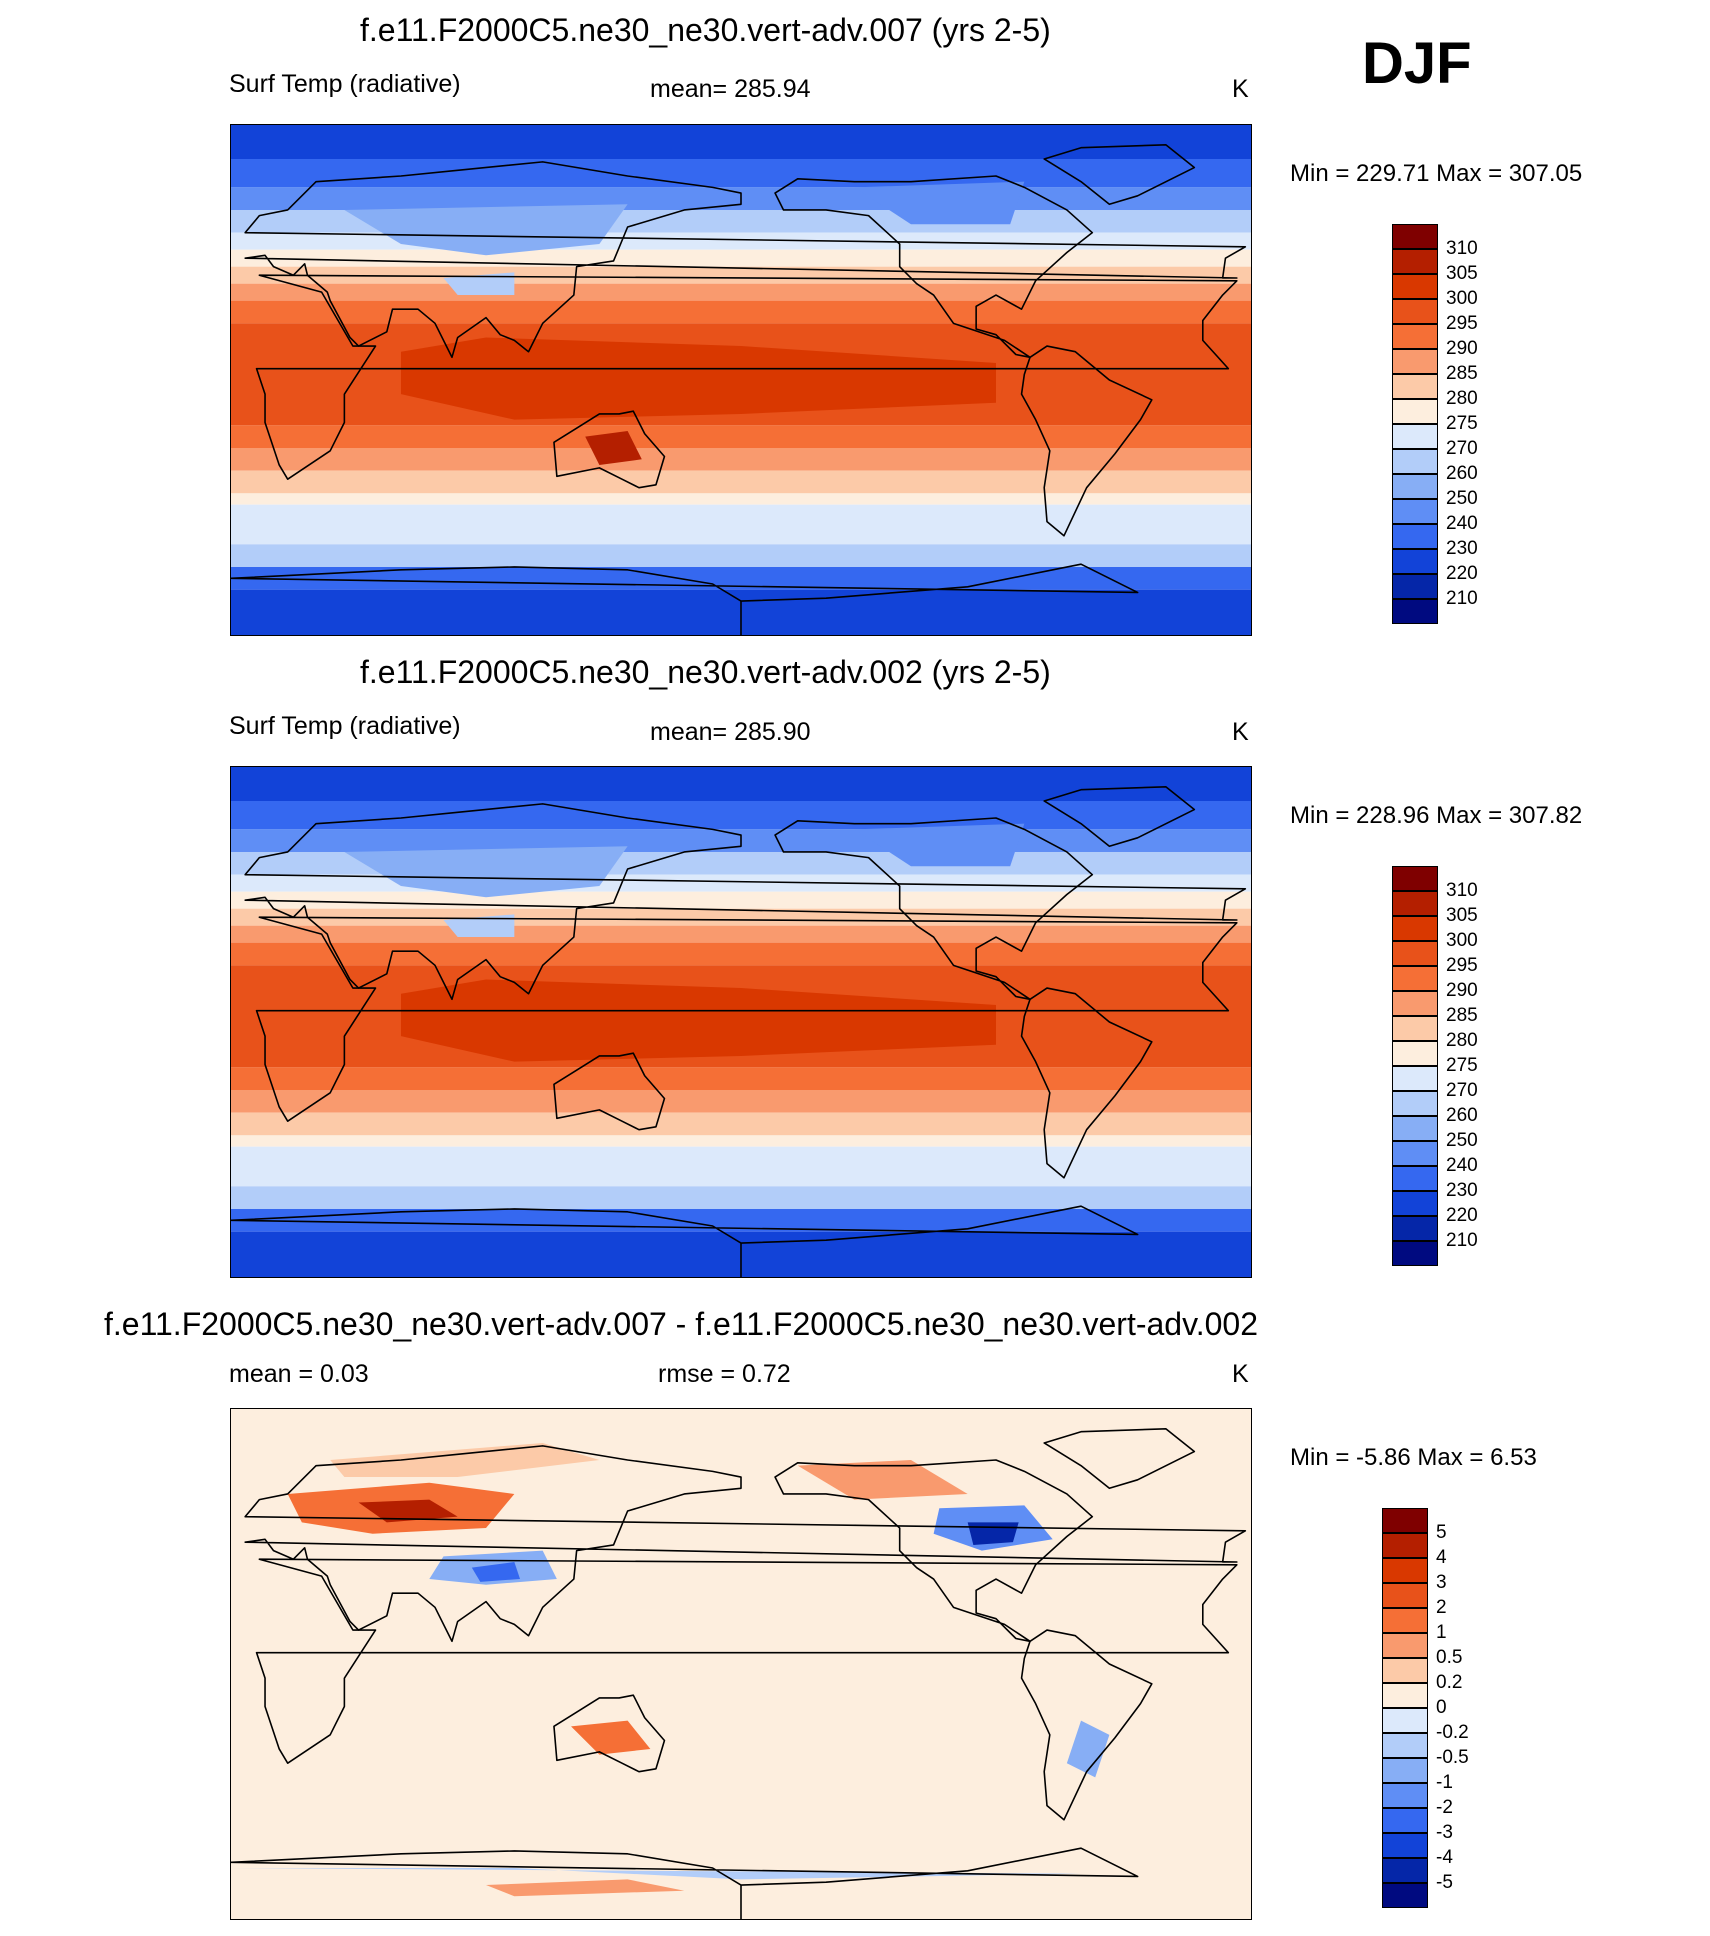  What do you see at coordinates (1452, 1732) in the screenshot?
I see `colorbar-label: -0.2` at bounding box center [1452, 1732].